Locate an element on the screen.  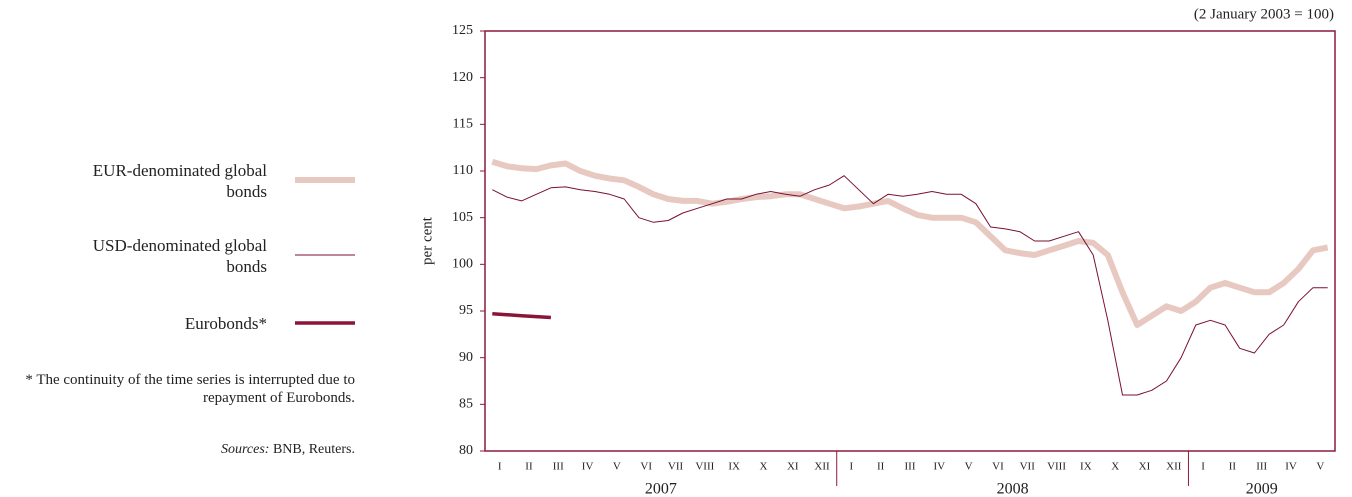
year-label: 2008 is located at coordinates (1013, 489).